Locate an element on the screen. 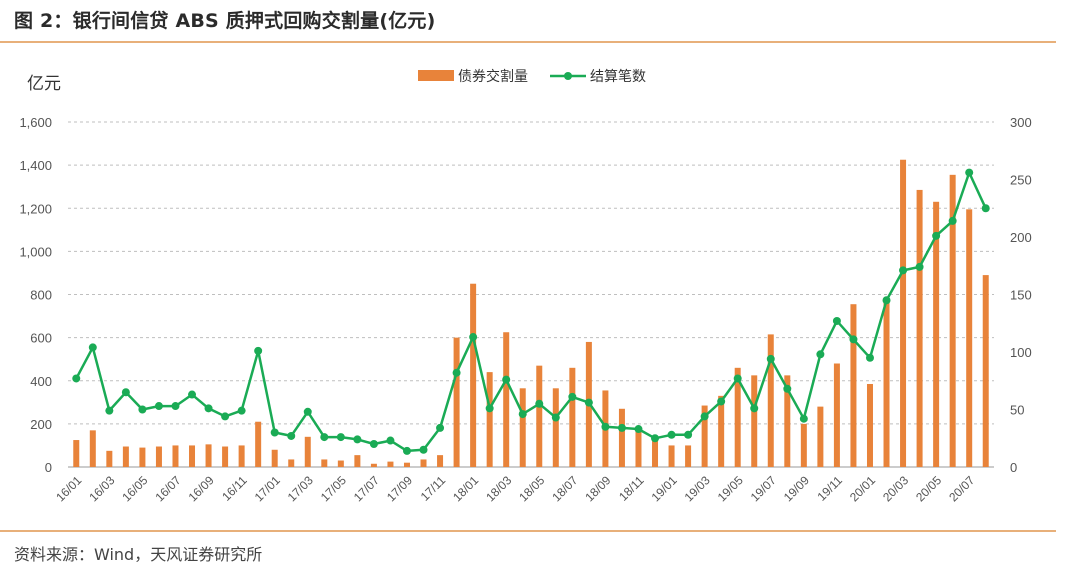 This screenshot has height=574, width=1080. left-tick-label: 1,200 is located at coordinates (35, 208).